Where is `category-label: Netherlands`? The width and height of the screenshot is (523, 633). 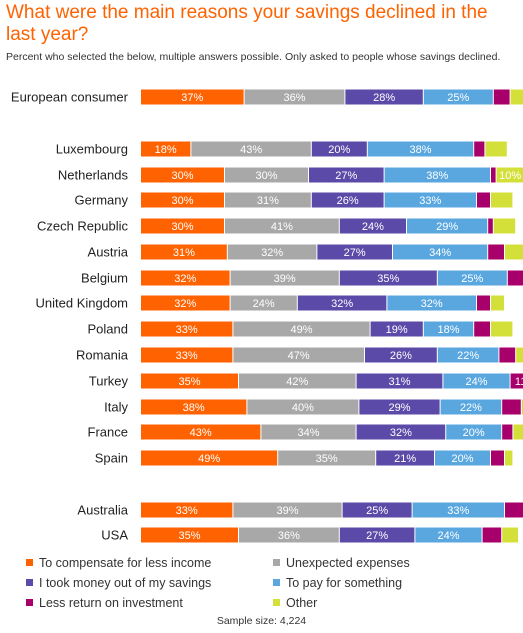 category-label: Netherlands is located at coordinates (93, 175).